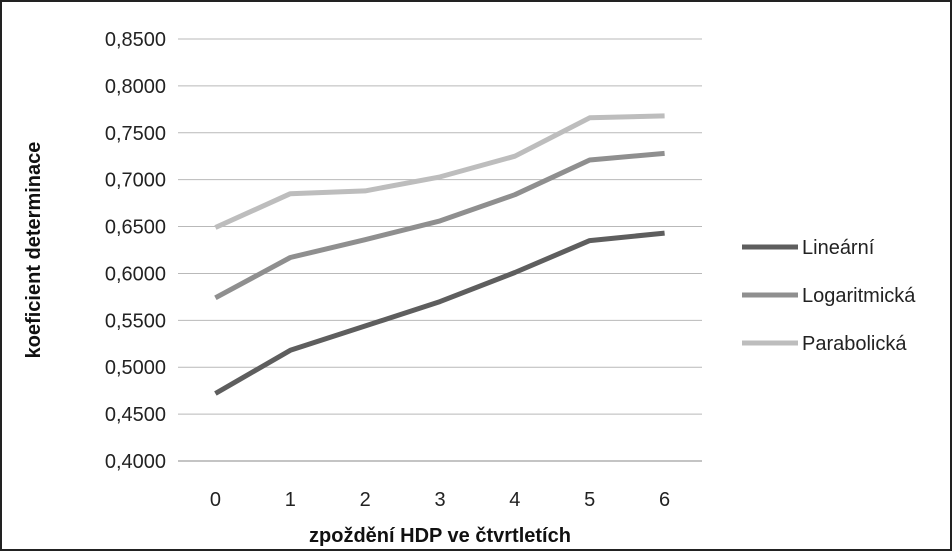 The image size is (952, 551). Describe the element at coordinates (34, 250) in the screenshot. I see `y-axis-title: koeficient determinace` at that location.